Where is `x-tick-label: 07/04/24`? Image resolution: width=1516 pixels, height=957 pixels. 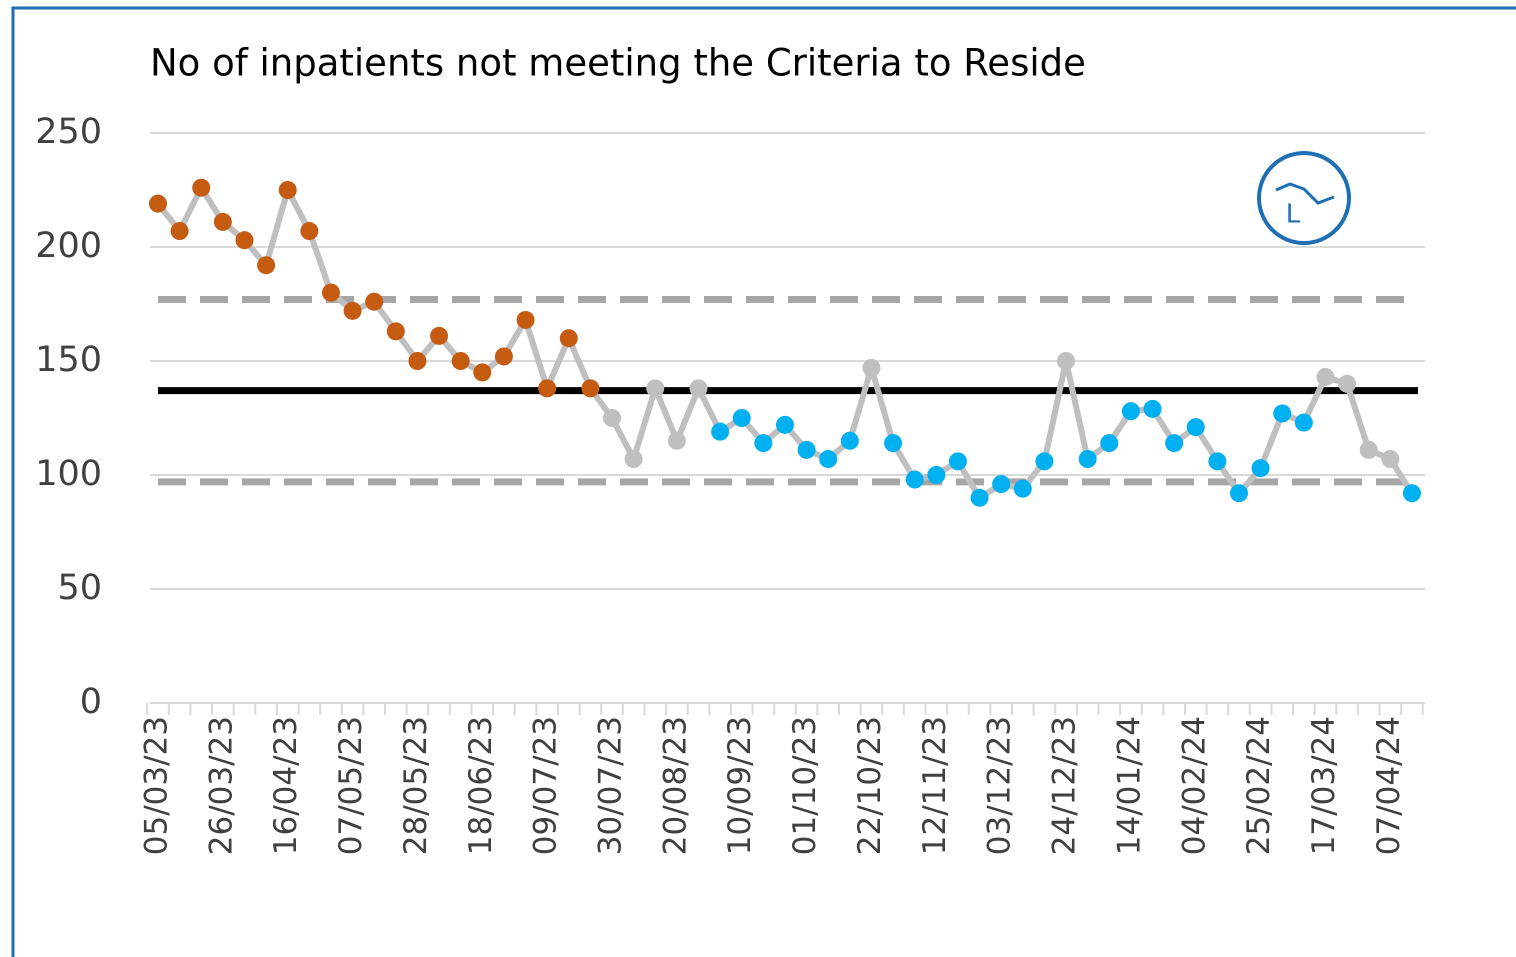 x-tick-label: 07/04/24 is located at coordinates (1389, 785).